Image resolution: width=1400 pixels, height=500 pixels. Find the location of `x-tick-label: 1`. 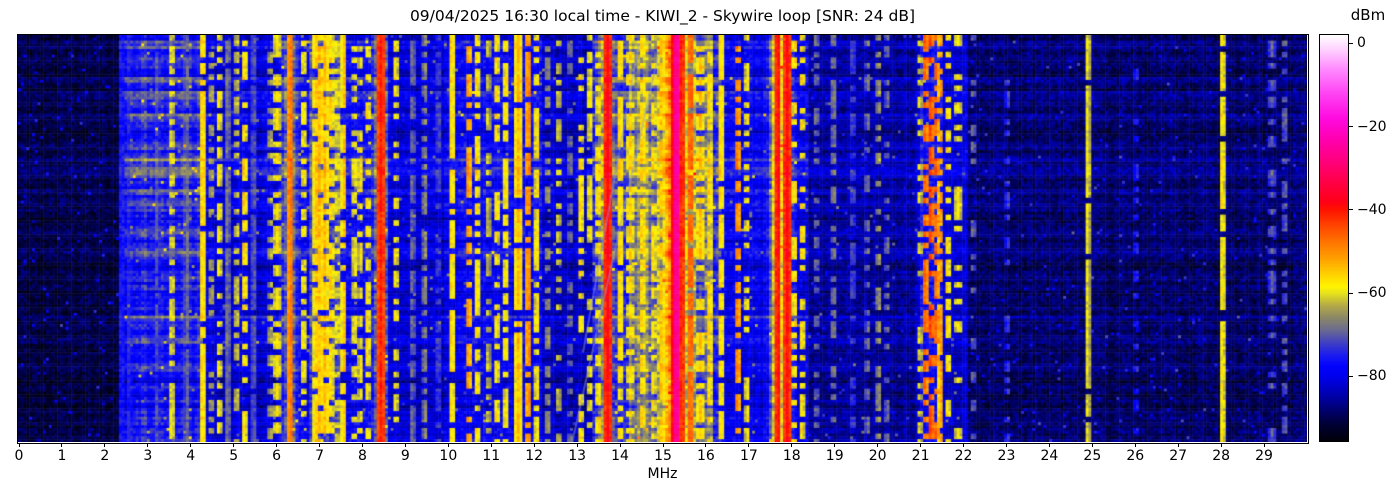

x-tick-label: 1 is located at coordinates (62, 456).